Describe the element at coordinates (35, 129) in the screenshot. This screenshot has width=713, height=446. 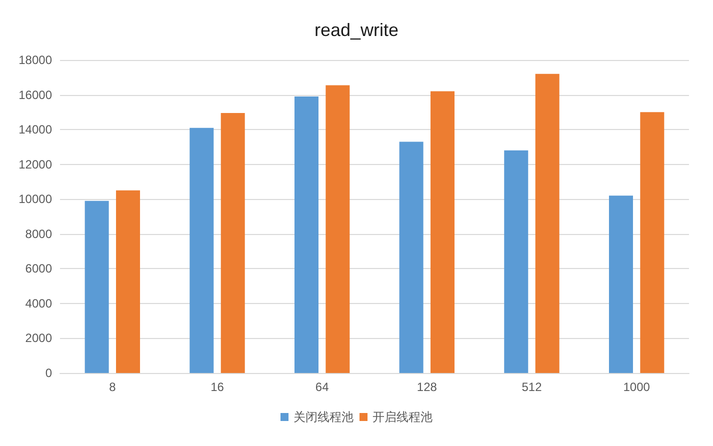
I see `y-tick-label: 14000` at that location.